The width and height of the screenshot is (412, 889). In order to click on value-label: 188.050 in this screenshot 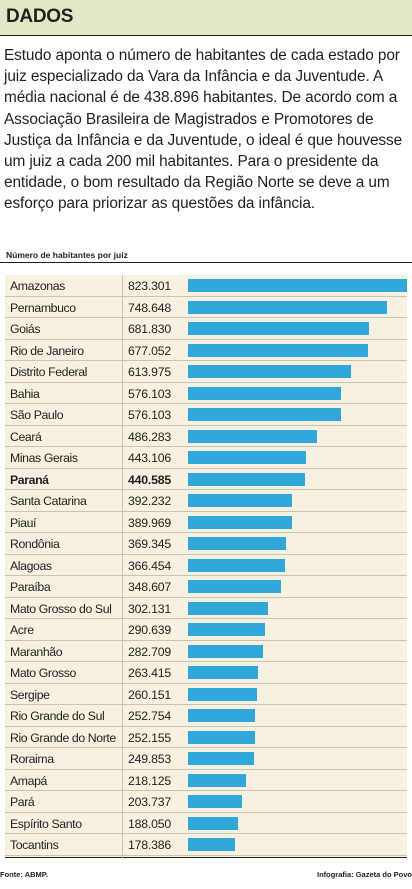, I will do `click(150, 823)`.